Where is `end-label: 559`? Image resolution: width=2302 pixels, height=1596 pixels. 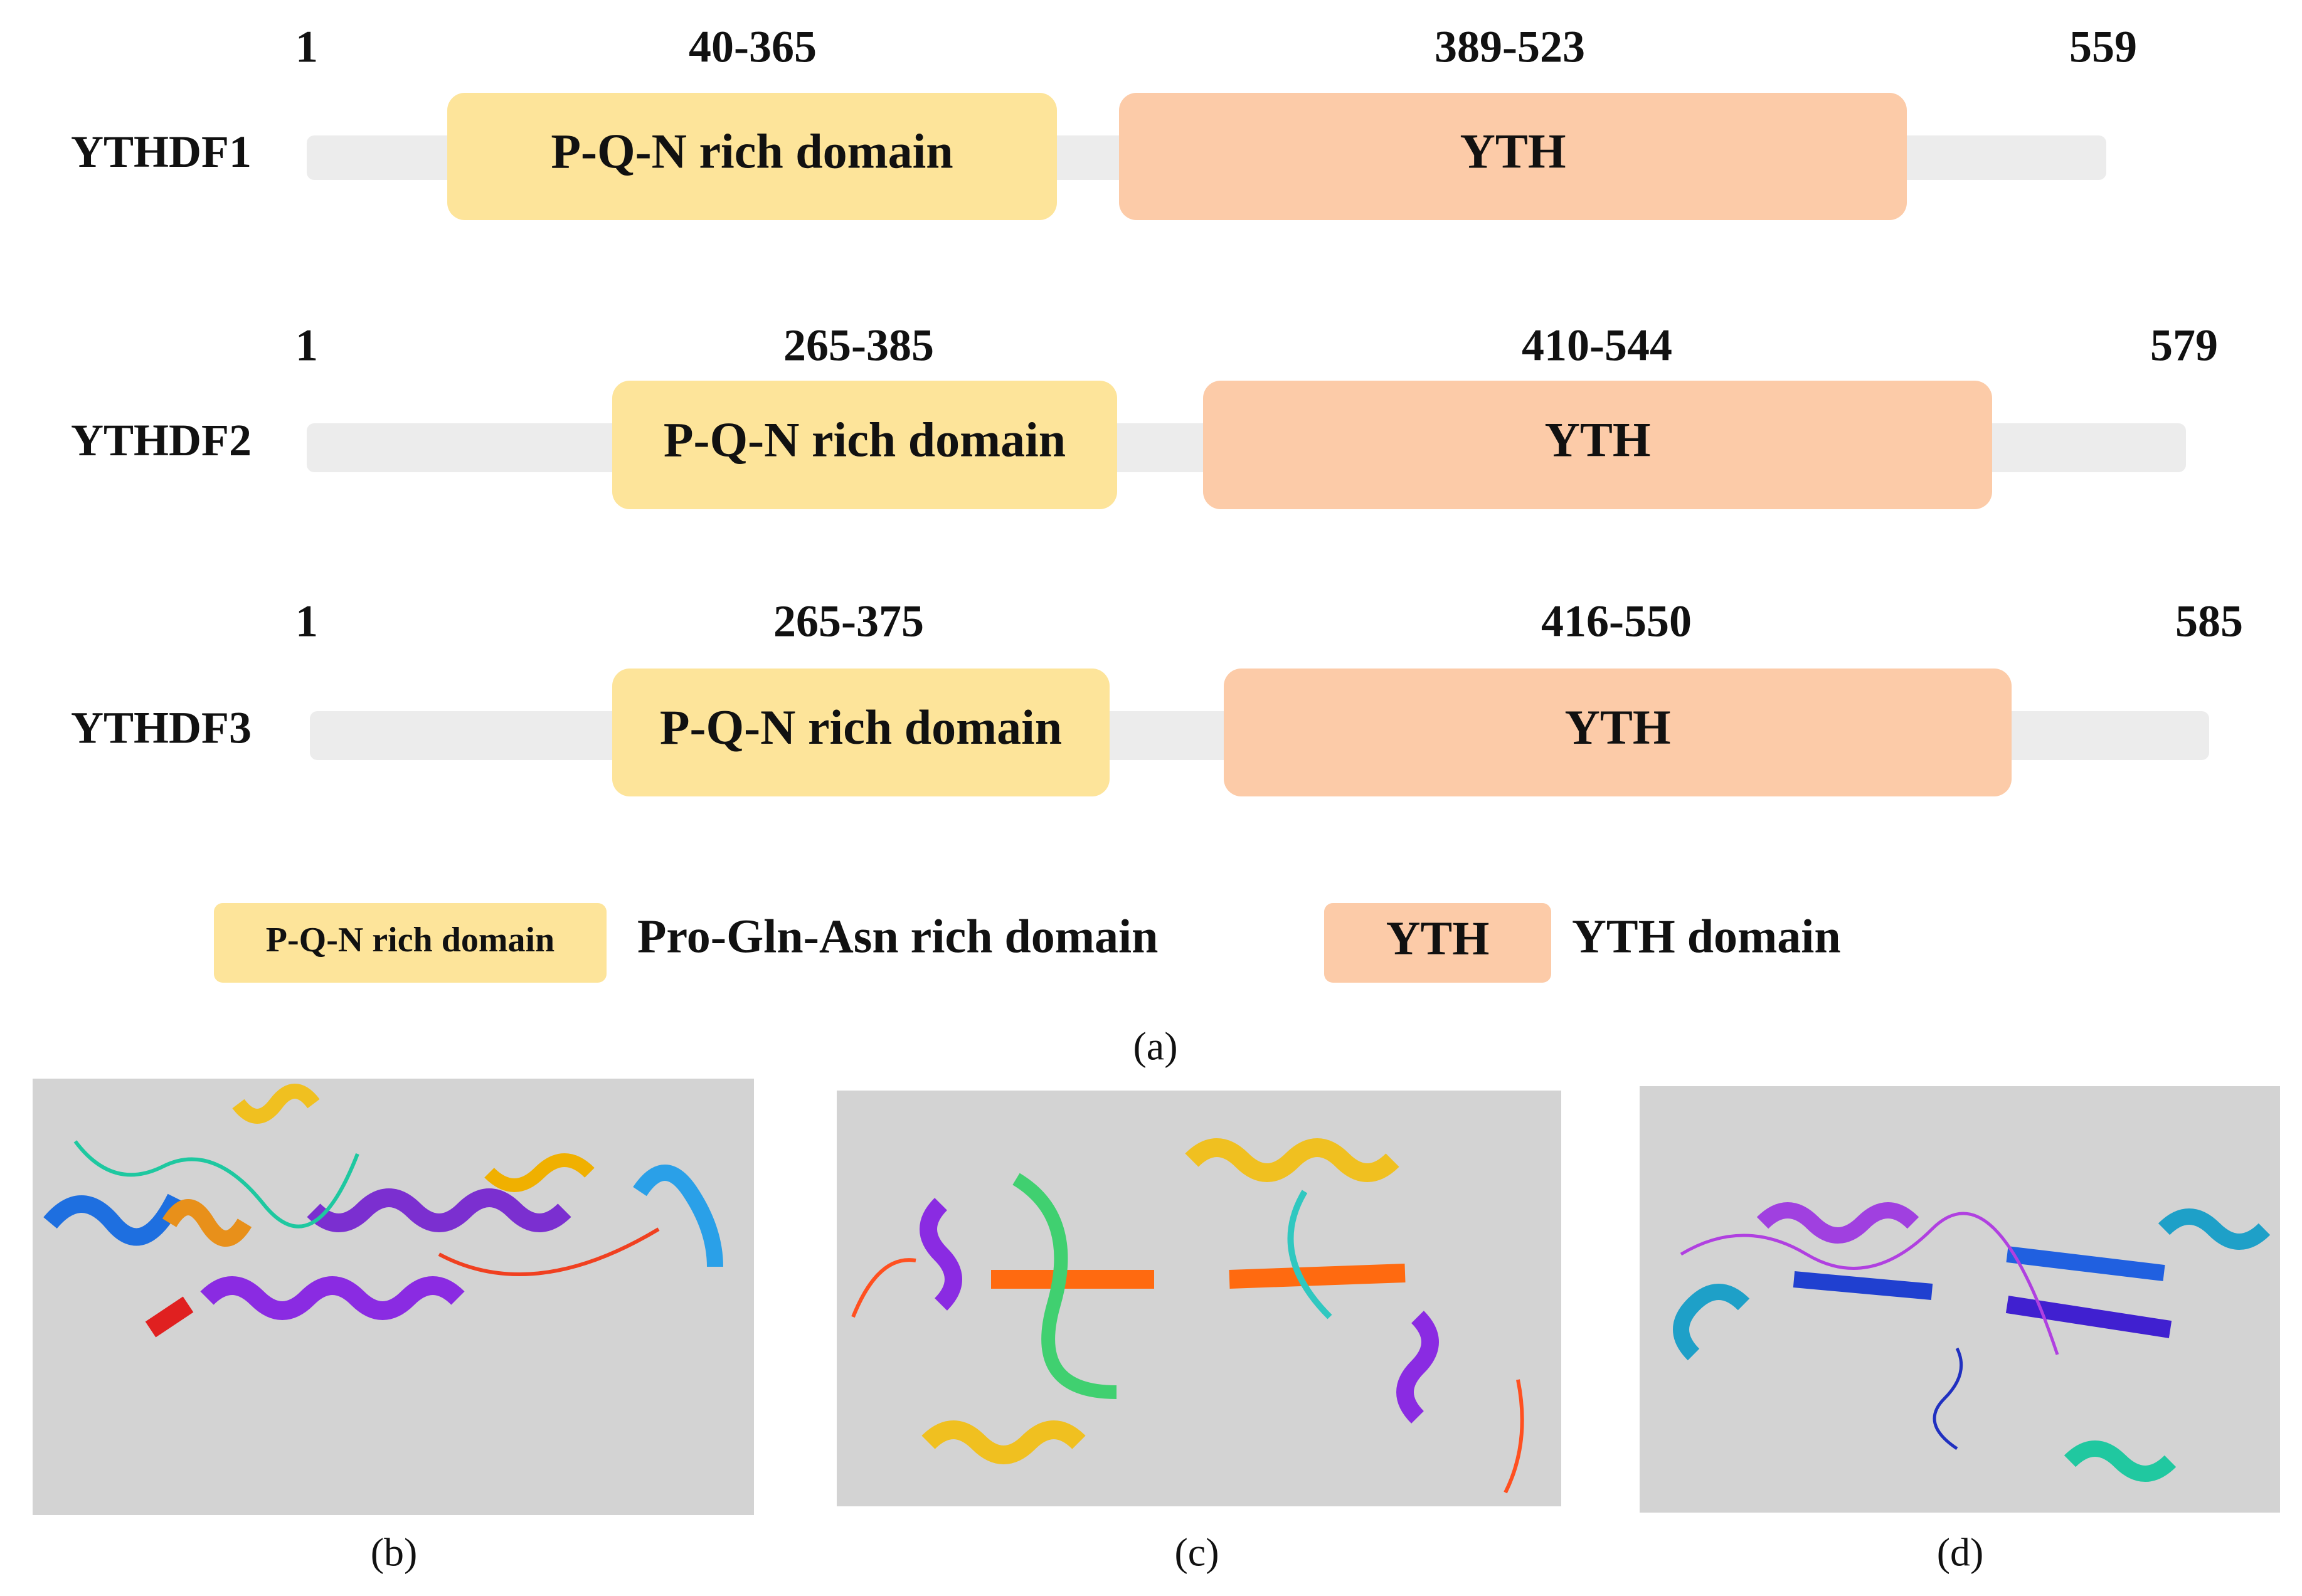
end-label: 559 is located at coordinates (2103, 47).